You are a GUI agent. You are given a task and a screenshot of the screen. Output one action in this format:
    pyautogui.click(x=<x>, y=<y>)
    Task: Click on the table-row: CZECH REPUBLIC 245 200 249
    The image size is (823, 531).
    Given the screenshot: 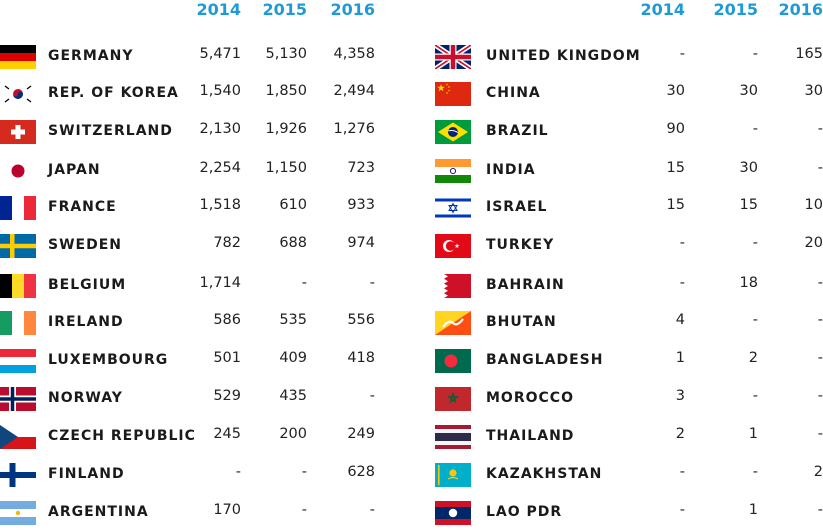 What is the action you would take?
    pyautogui.click(x=411, y=440)
    